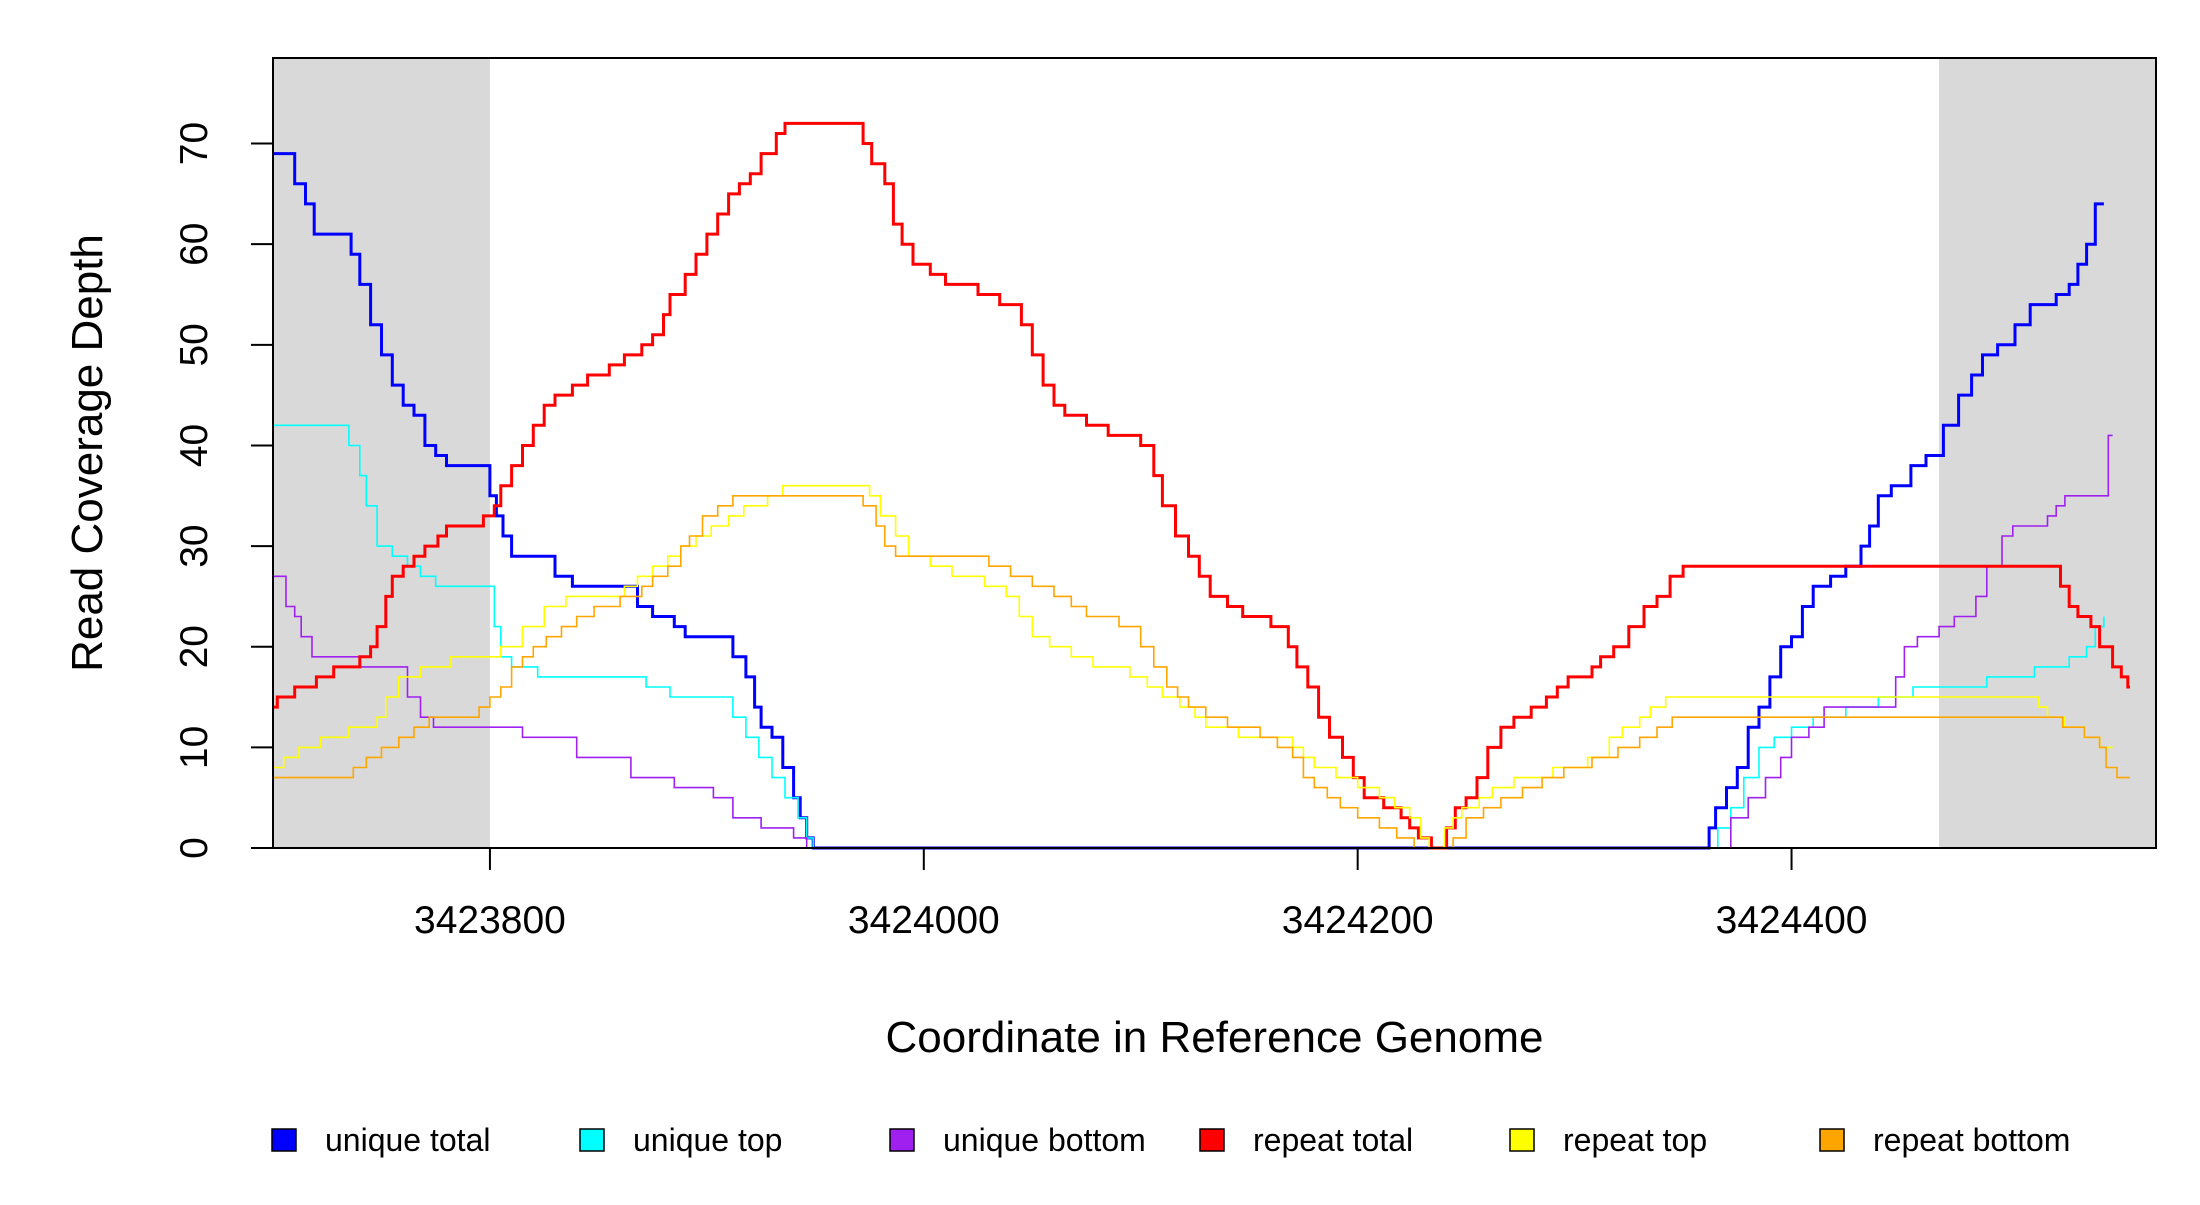  What do you see at coordinates (194, 747) in the screenshot?
I see `y-tick-label: 10` at bounding box center [194, 747].